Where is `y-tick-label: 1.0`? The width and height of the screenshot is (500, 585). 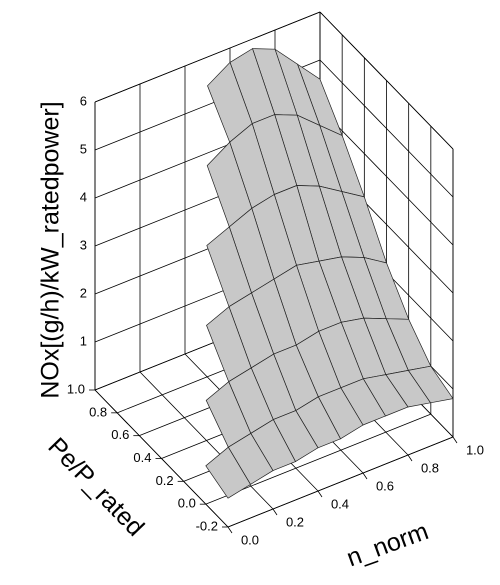
y-tick-label: 1.0 is located at coordinates (76, 388).